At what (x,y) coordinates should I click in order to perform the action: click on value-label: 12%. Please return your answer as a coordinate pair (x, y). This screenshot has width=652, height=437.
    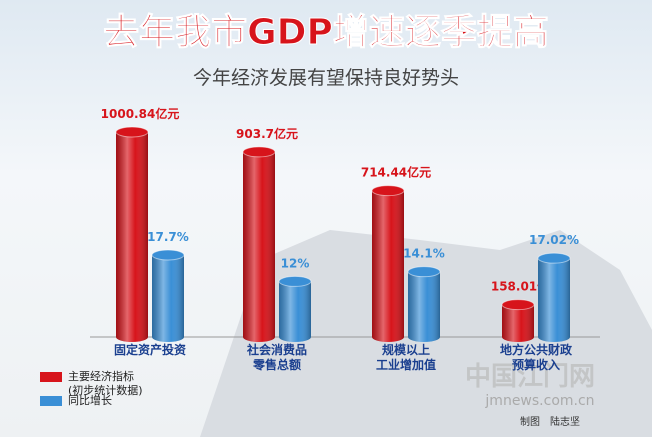
    Looking at the image, I should click on (295, 263).